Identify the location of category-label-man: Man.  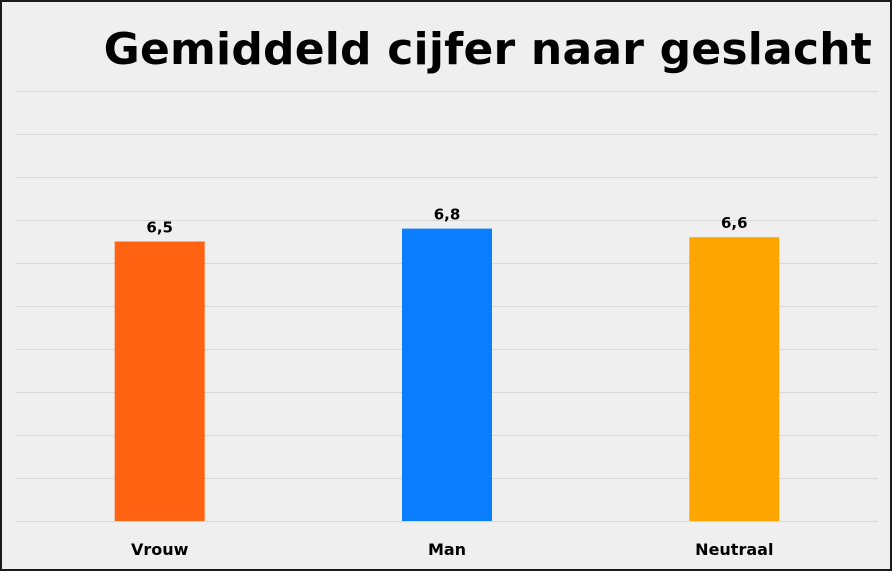
(447, 549).